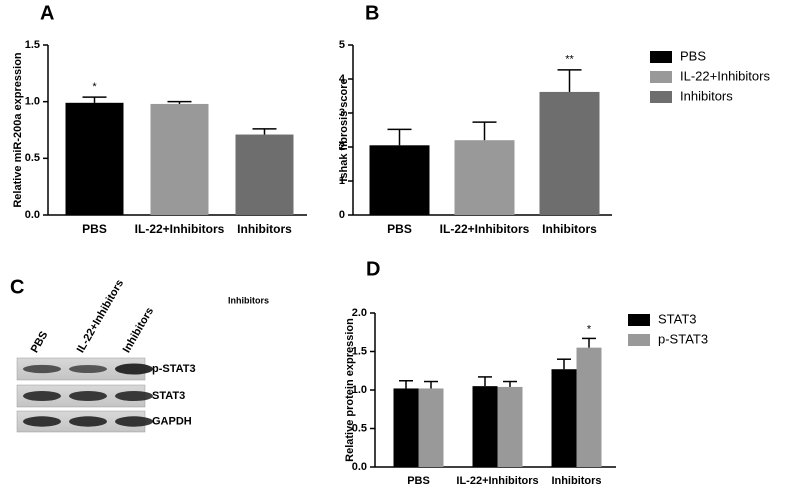 The image size is (787, 489). What do you see at coordinates (342, 79) in the screenshot?
I see `y-tick-label: 4` at bounding box center [342, 79].